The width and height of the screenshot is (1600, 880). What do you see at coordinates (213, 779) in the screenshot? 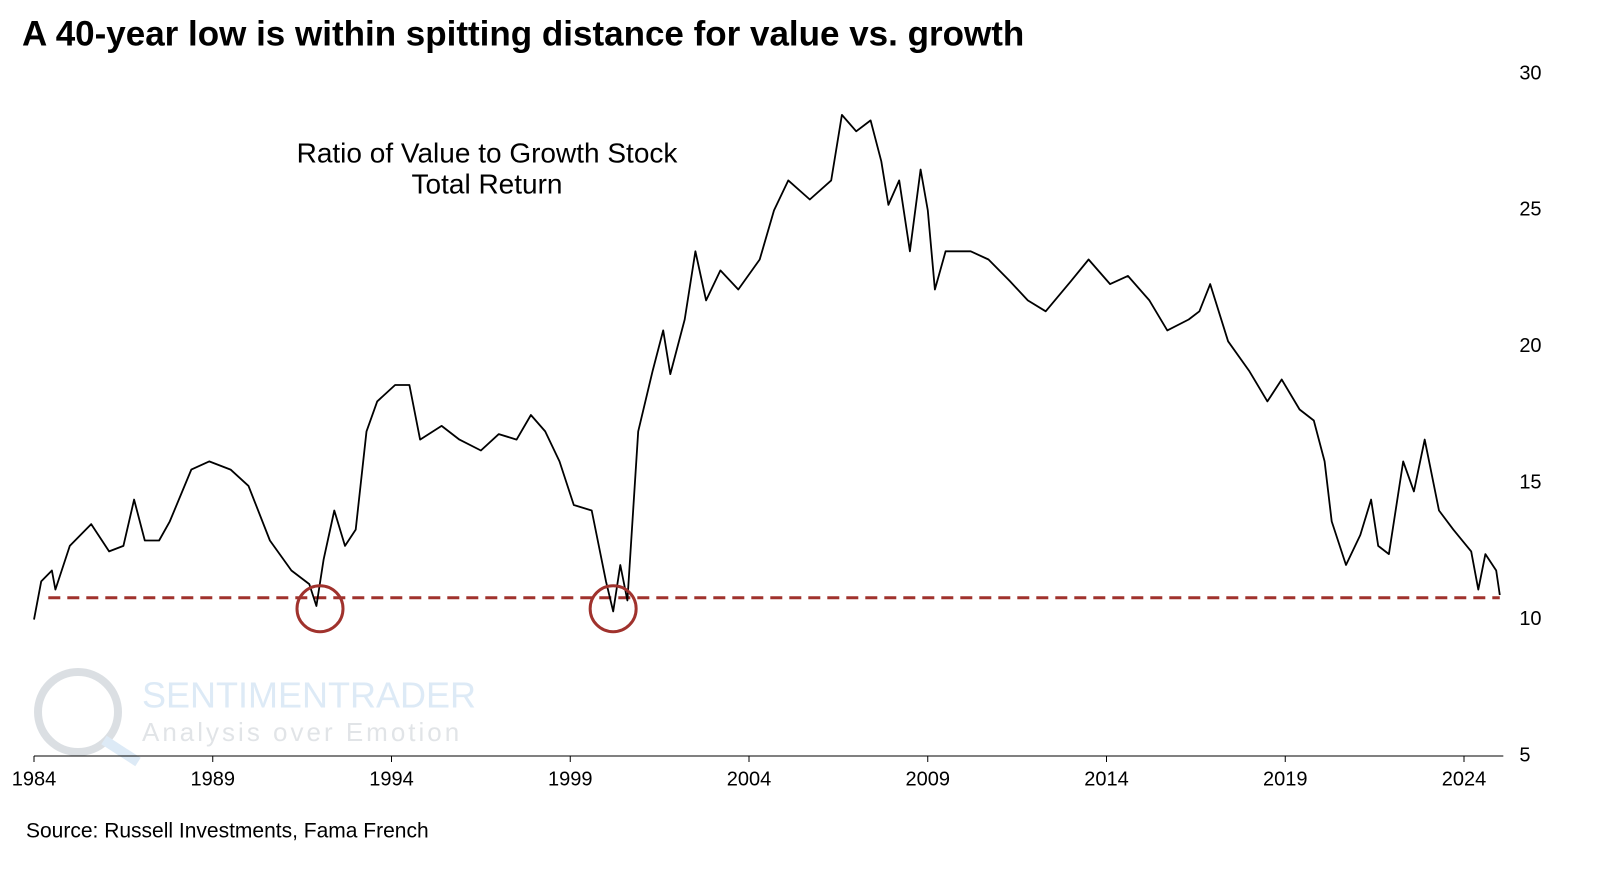
I see `x-tick-label: 1989` at bounding box center [213, 779].